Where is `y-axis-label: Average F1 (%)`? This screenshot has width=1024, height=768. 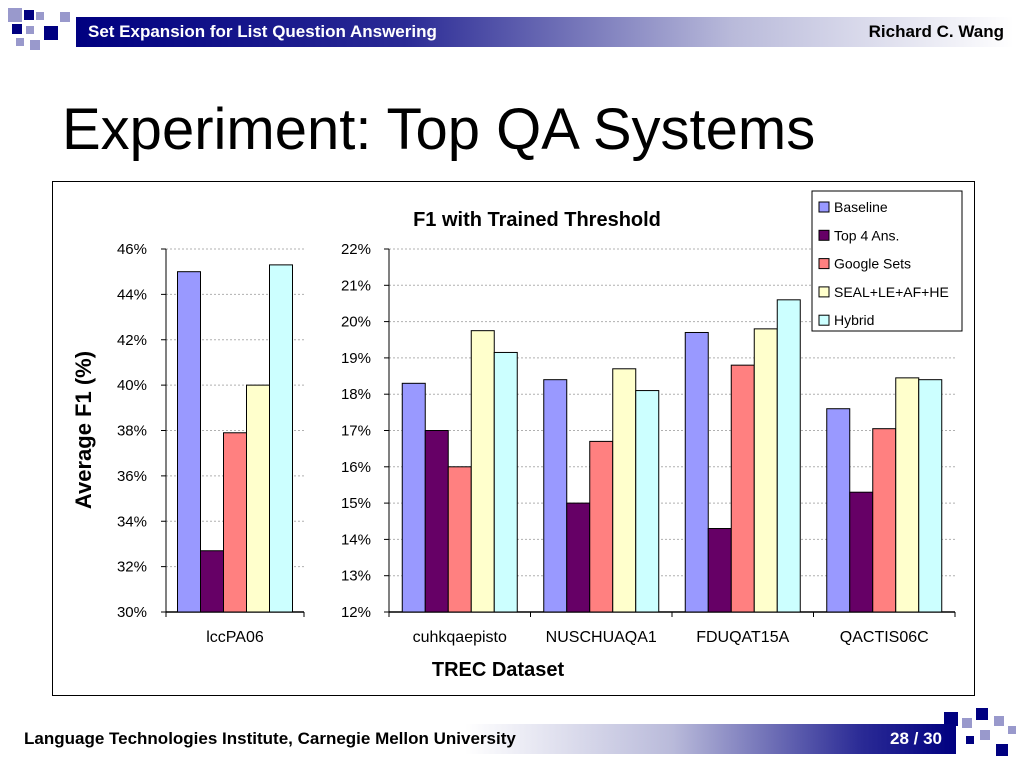 y-axis-label: Average F1 (%) is located at coordinates (83, 430).